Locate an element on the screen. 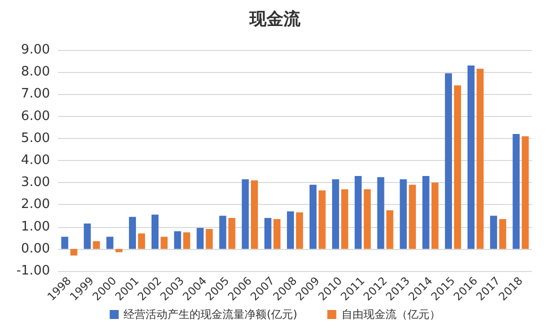 The width and height of the screenshot is (550, 329). chart-title: 现金流 is located at coordinates (275, 20).